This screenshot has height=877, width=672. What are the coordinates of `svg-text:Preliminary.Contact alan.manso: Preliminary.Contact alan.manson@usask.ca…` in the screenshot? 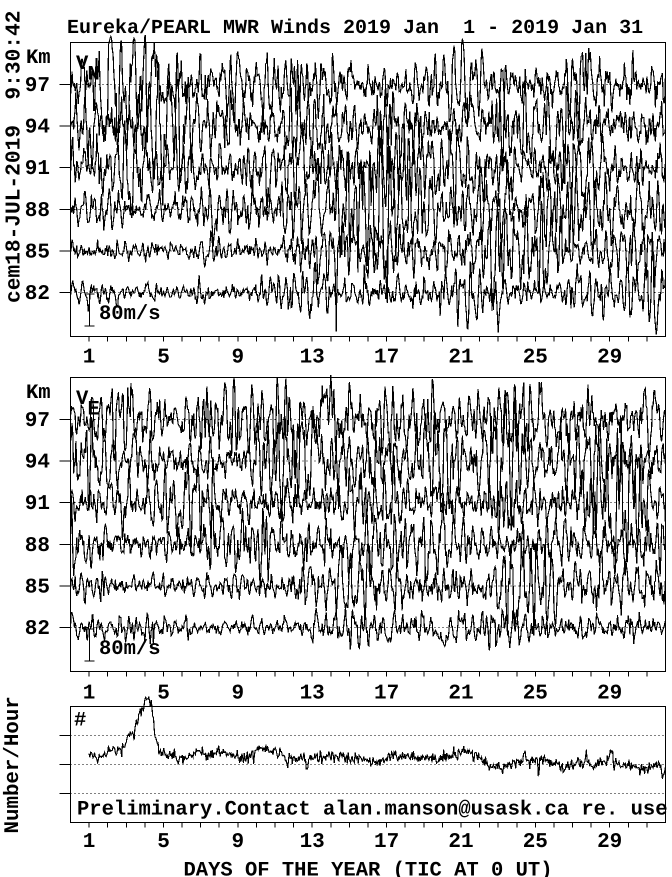 It's located at (374, 810).